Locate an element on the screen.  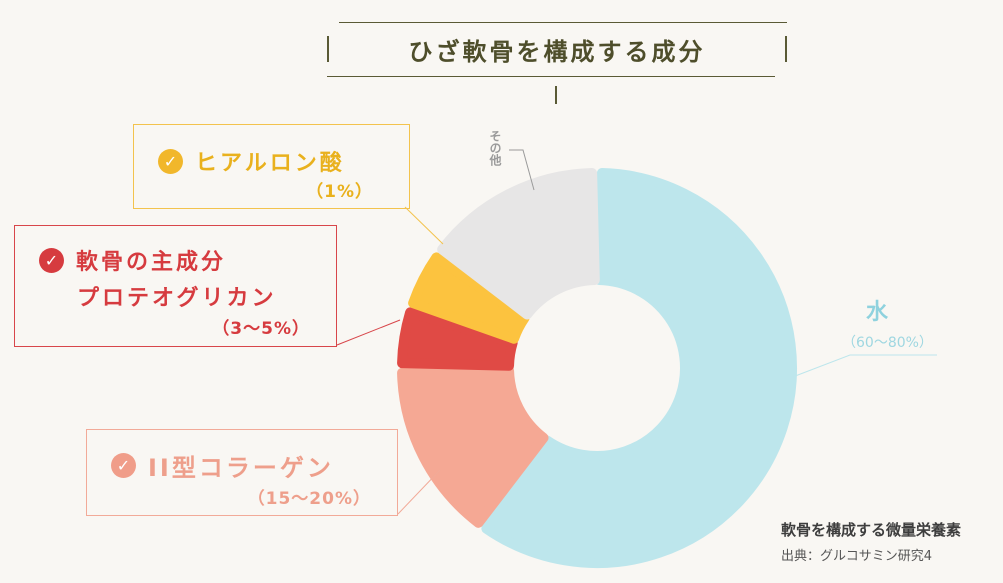
page-title: ひざ軟骨を構成する成分 is located at coordinates (557, 52).